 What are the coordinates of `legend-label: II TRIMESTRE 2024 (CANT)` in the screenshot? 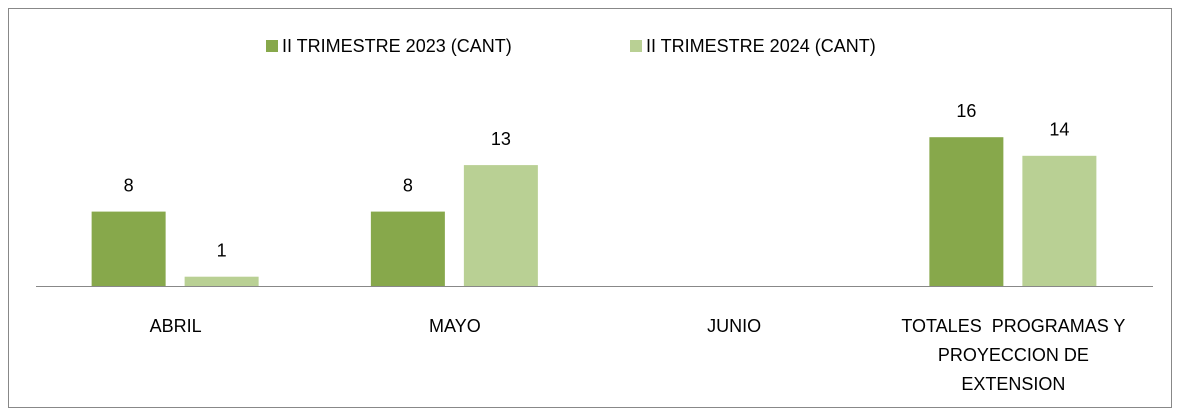 It's located at (761, 46).